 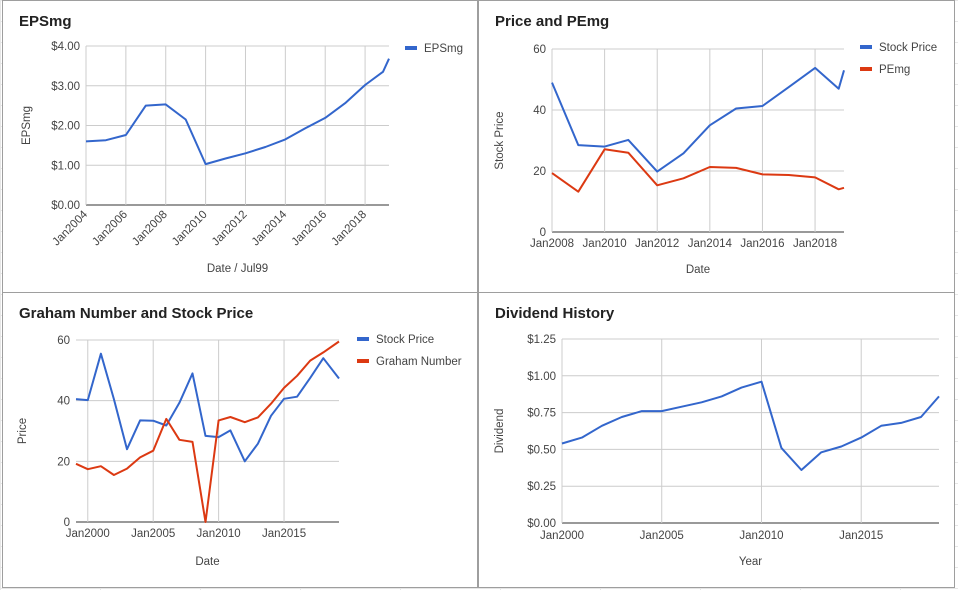 What do you see at coordinates (541, 340) in the screenshot?
I see `y-tick-label: $1.25` at bounding box center [541, 340].